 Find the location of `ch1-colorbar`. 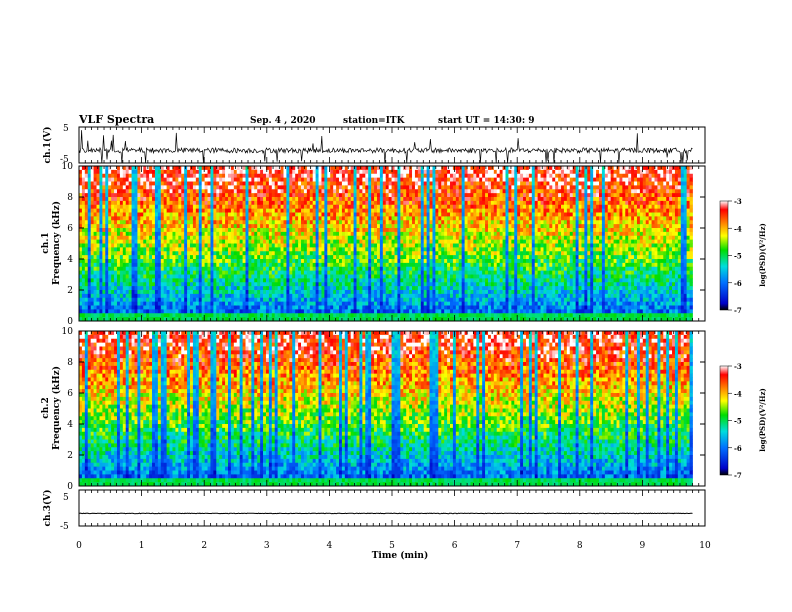

ch1-colorbar is located at coordinates (724, 255).